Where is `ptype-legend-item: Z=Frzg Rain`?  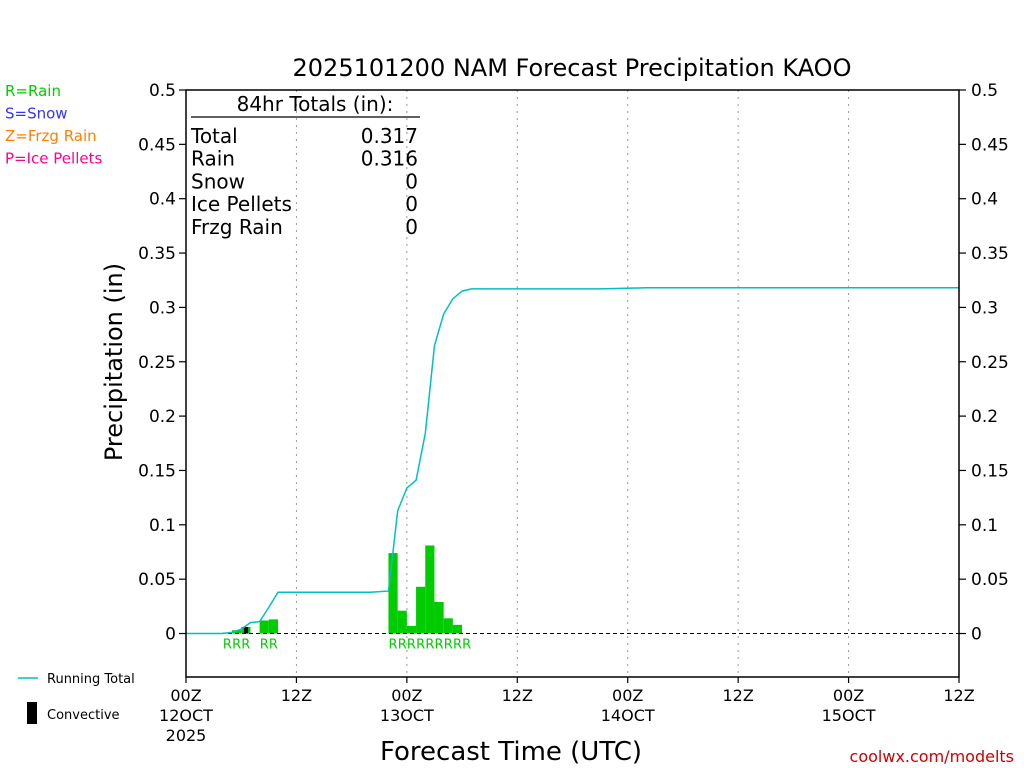 ptype-legend-item: Z=Frzg Rain is located at coordinates (51, 136).